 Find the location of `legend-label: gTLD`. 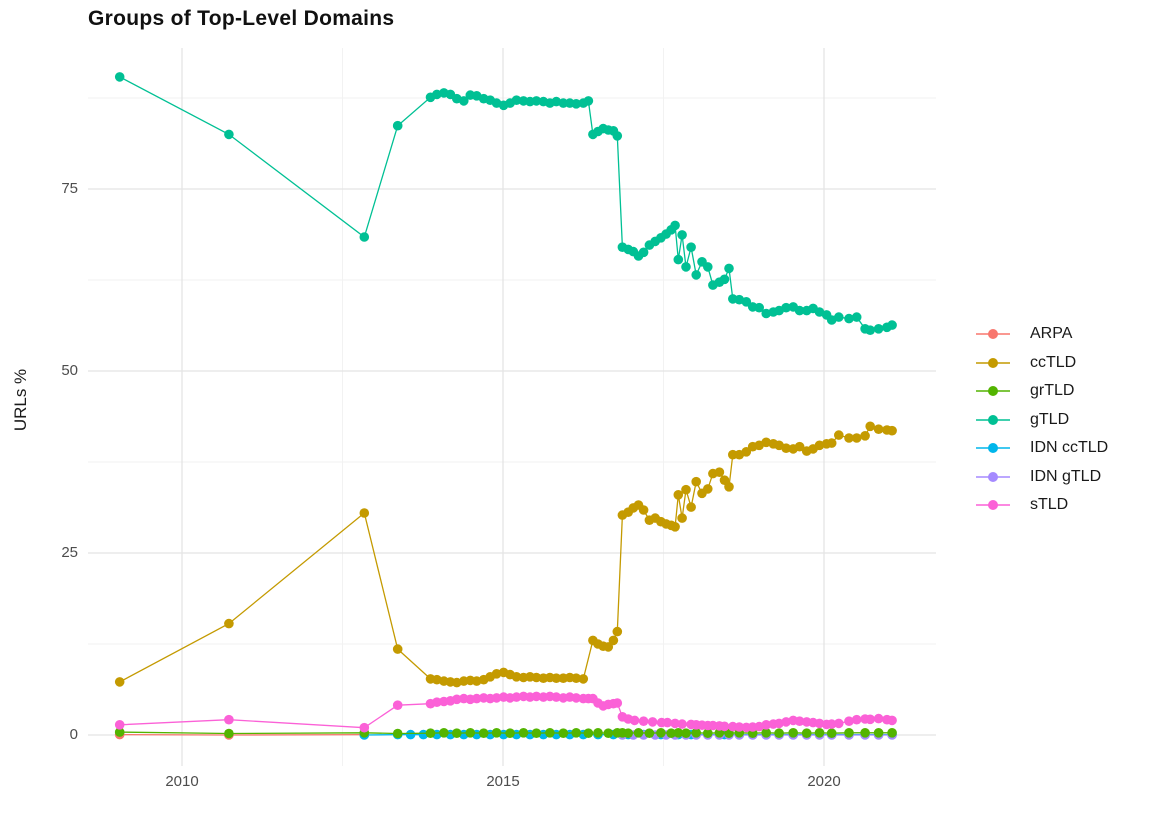

legend-label: gTLD is located at coordinates (1050, 419).